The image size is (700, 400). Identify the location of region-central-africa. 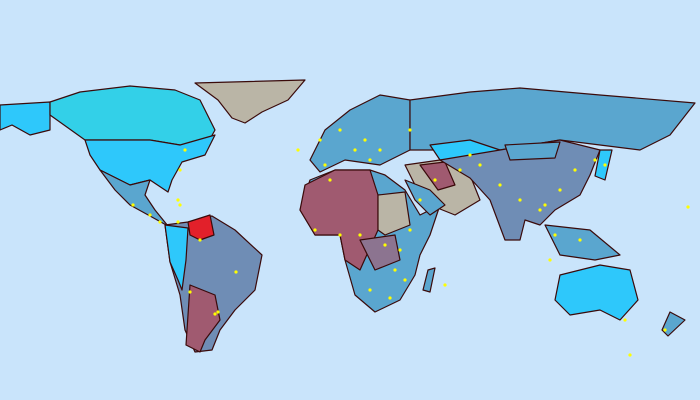
(380, 252).